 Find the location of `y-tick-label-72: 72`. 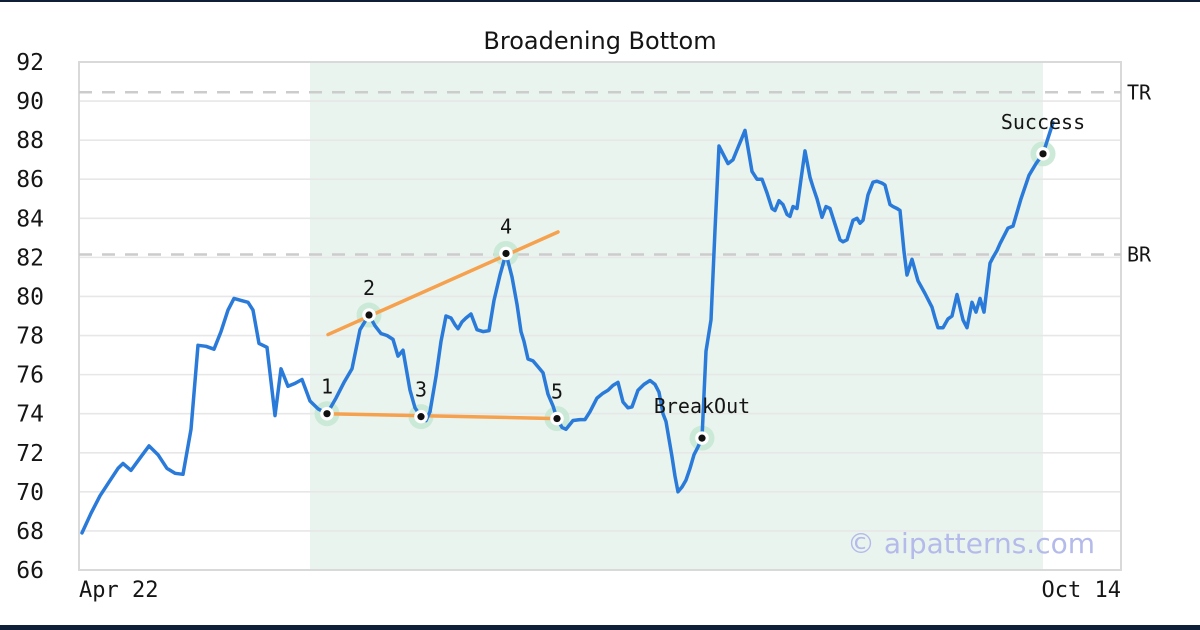

y-tick-label-72: 72 is located at coordinates (30, 454).